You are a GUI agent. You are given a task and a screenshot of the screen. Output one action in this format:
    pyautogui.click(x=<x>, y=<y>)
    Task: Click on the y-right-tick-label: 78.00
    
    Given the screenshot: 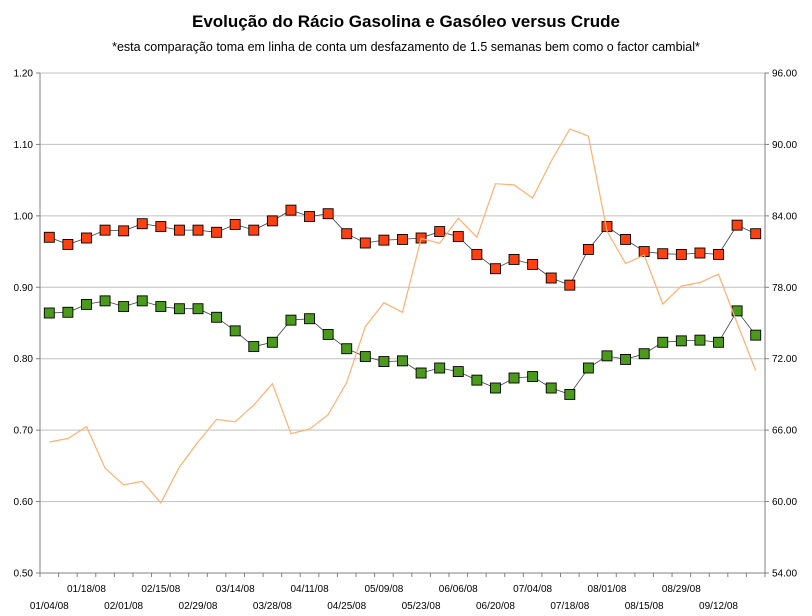 What is the action you would take?
    pyautogui.click(x=784, y=288)
    